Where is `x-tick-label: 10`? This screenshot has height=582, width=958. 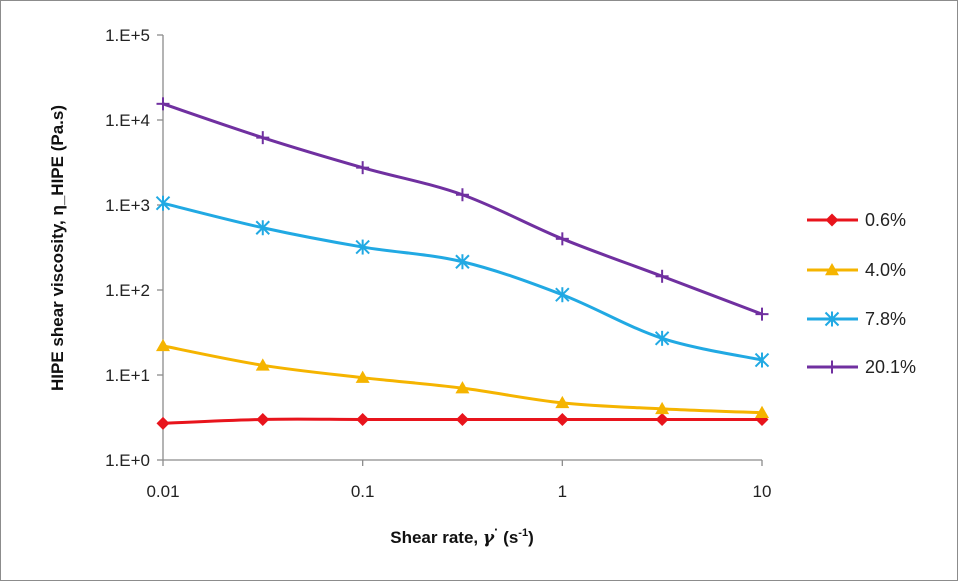 x-tick-label: 10 is located at coordinates (762, 491).